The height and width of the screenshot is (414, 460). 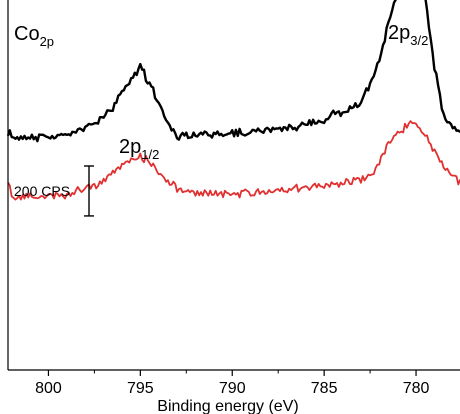 What do you see at coordinates (34, 36) in the screenshot?
I see `corner-label: Co2p` at bounding box center [34, 36].